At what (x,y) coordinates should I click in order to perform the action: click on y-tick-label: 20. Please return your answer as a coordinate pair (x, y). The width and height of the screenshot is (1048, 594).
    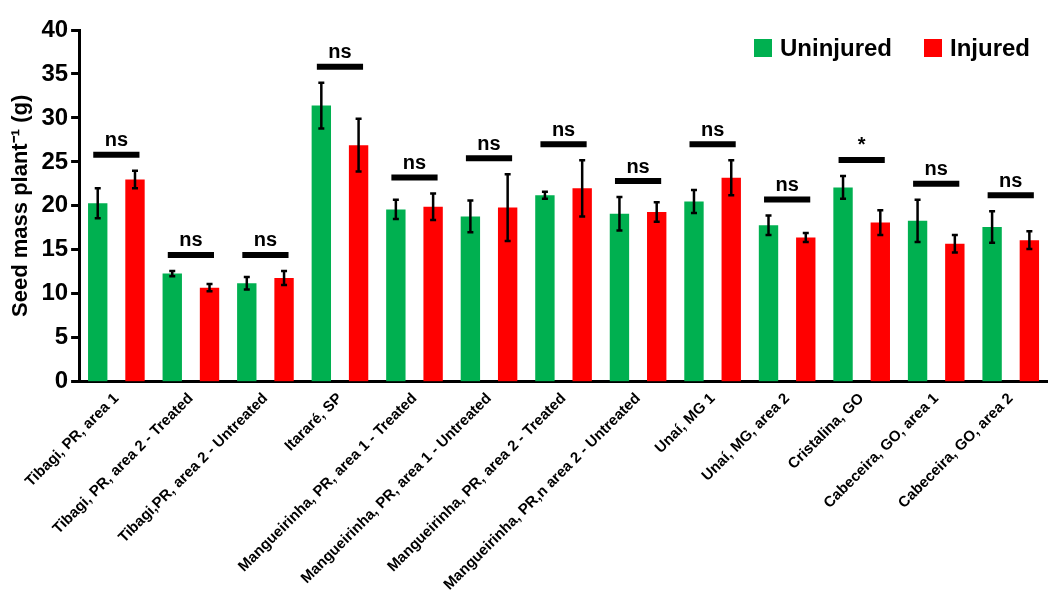
    Looking at the image, I should click on (55, 204).